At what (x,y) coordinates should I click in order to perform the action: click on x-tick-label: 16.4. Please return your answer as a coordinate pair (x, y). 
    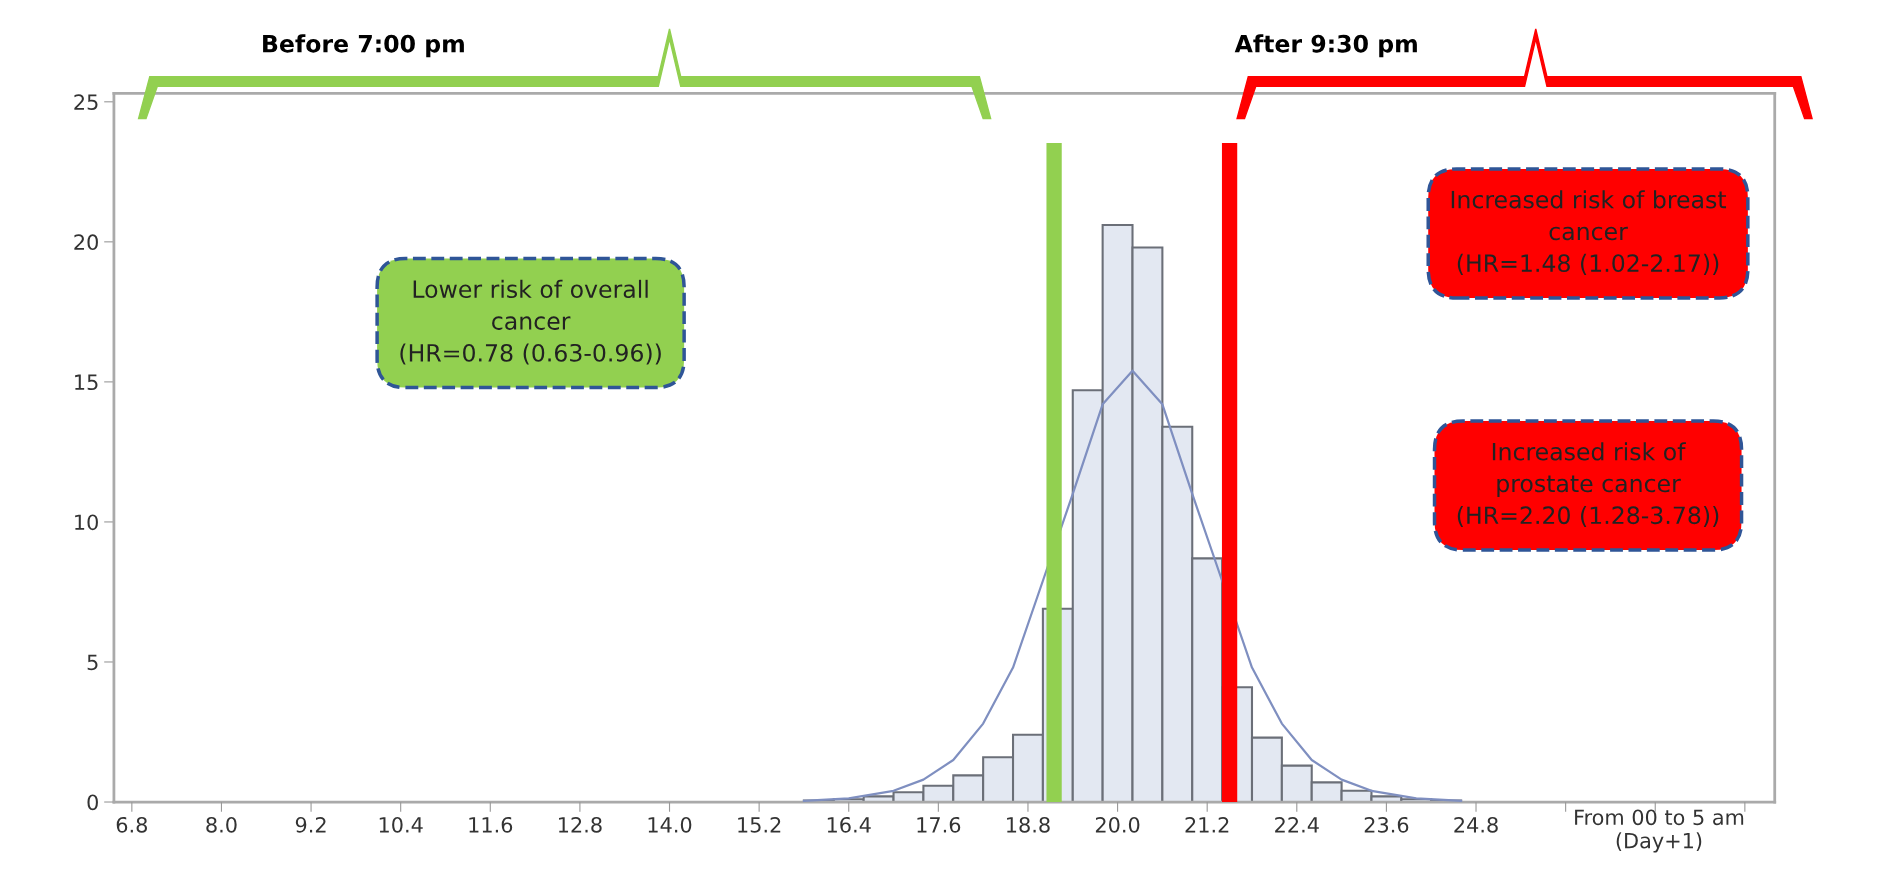
    Looking at the image, I should click on (849, 824).